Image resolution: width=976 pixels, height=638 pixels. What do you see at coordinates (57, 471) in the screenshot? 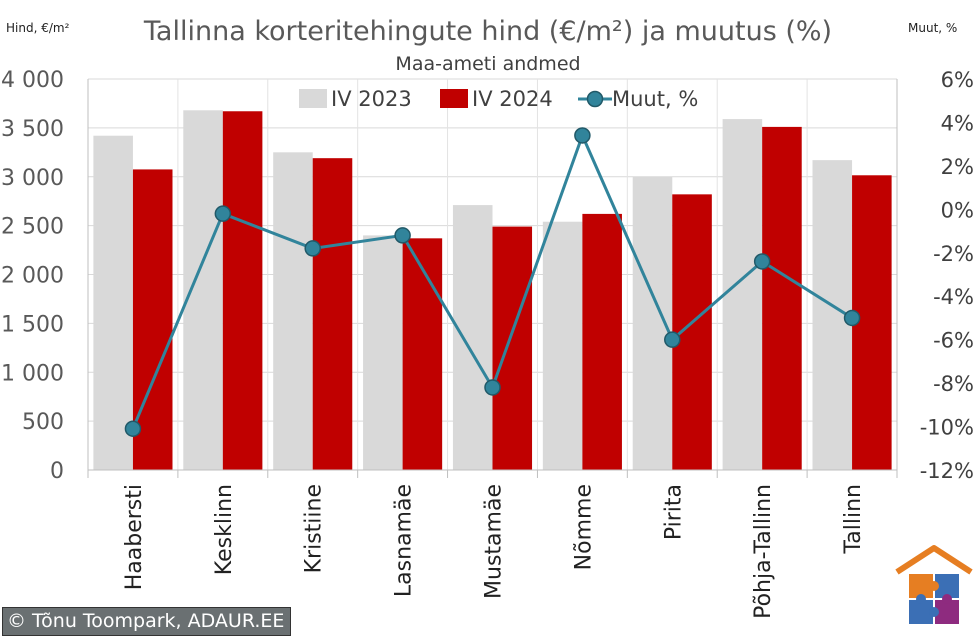
I see `y-tick-label: 0` at bounding box center [57, 471].